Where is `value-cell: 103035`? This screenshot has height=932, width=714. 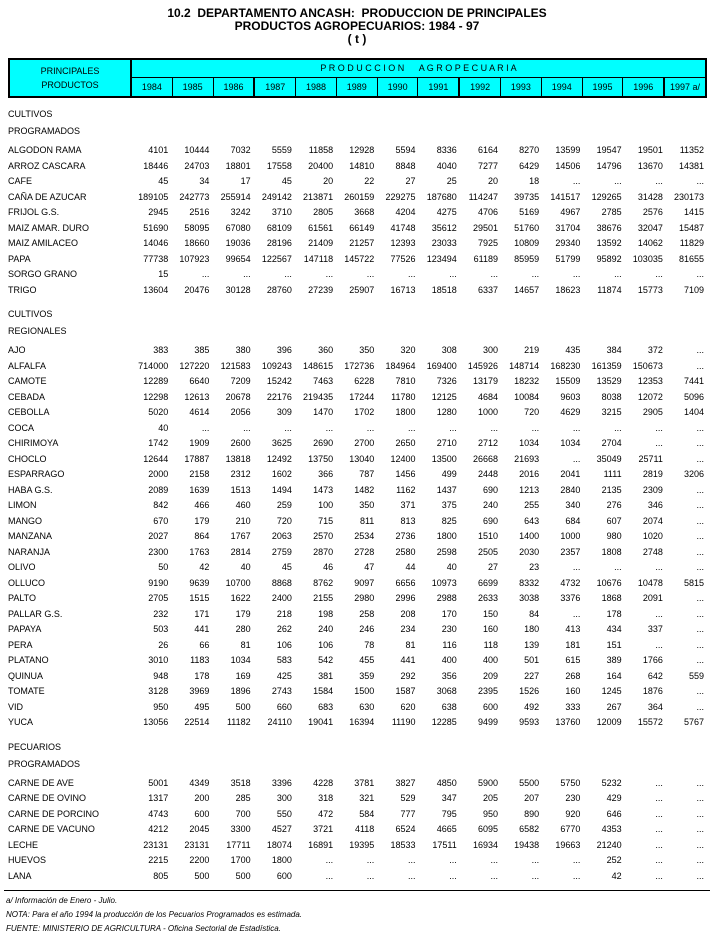 value-cell: 103035 is located at coordinates (647, 258).